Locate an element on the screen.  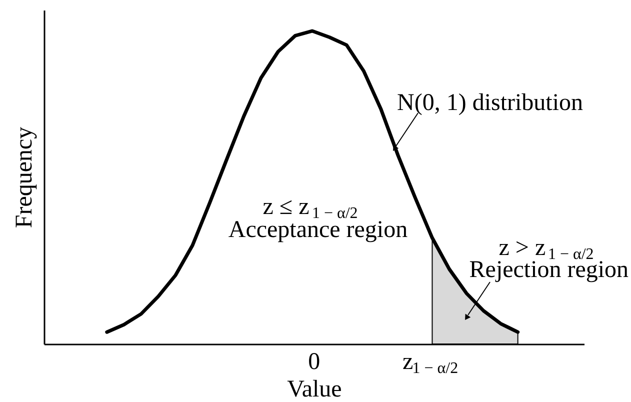
annotation: N(0, 1) distribution is located at coordinates (490, 103).